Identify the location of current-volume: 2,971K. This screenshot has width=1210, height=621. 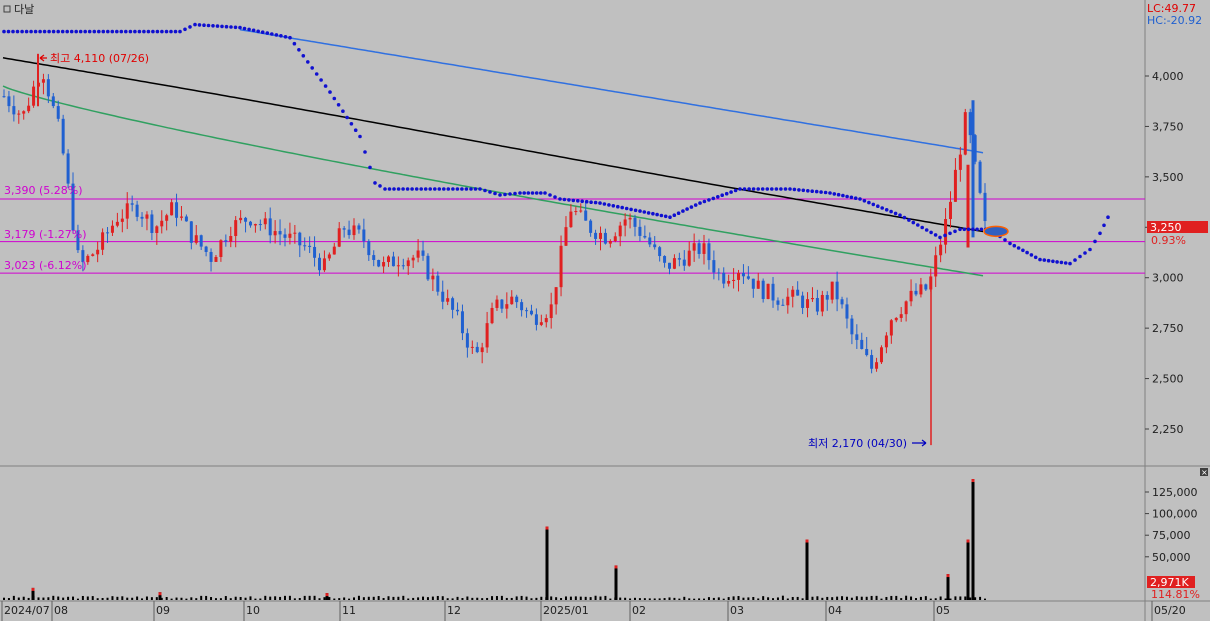
(1169, 582).